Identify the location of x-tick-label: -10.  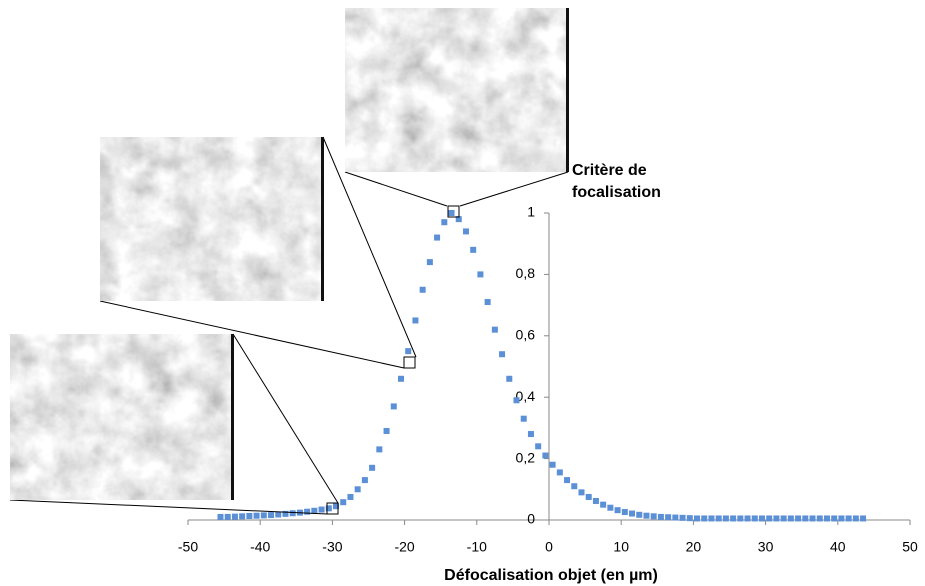
(477, 547).